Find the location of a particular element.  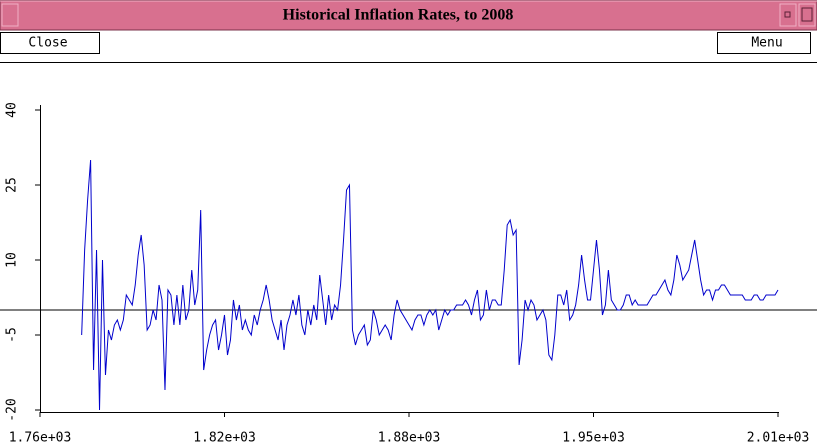

maximize-button is located at coordinates (807, 15).